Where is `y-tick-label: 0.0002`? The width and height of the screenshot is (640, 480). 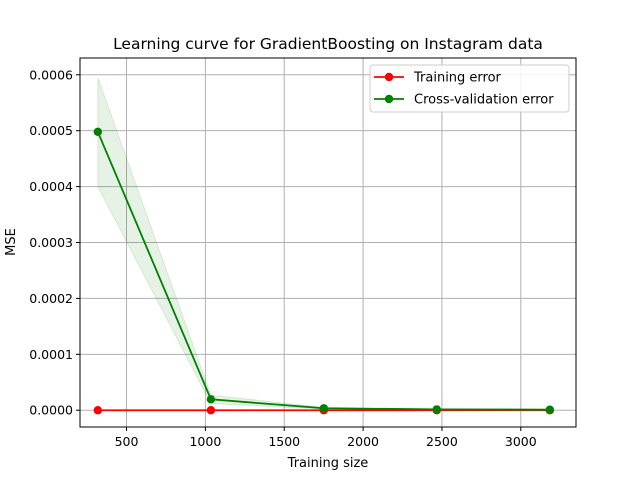 y-tick-label: 0.0002 is located at coordinates (51, 298).